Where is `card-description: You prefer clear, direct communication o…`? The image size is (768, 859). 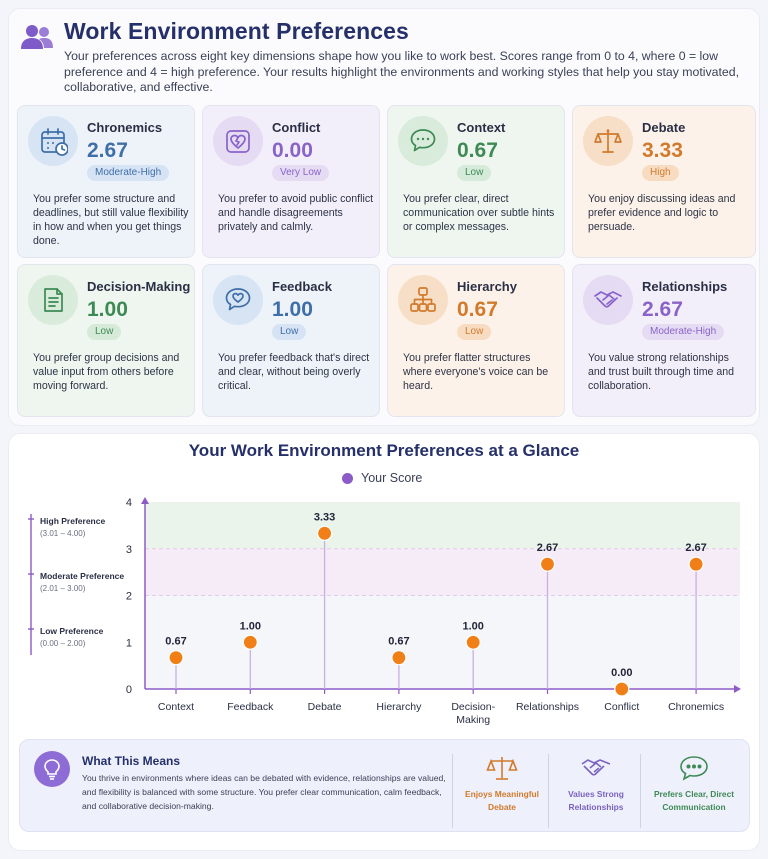
card-description: You prefer clear, direct communication o… is located at coordinates (479, 213).